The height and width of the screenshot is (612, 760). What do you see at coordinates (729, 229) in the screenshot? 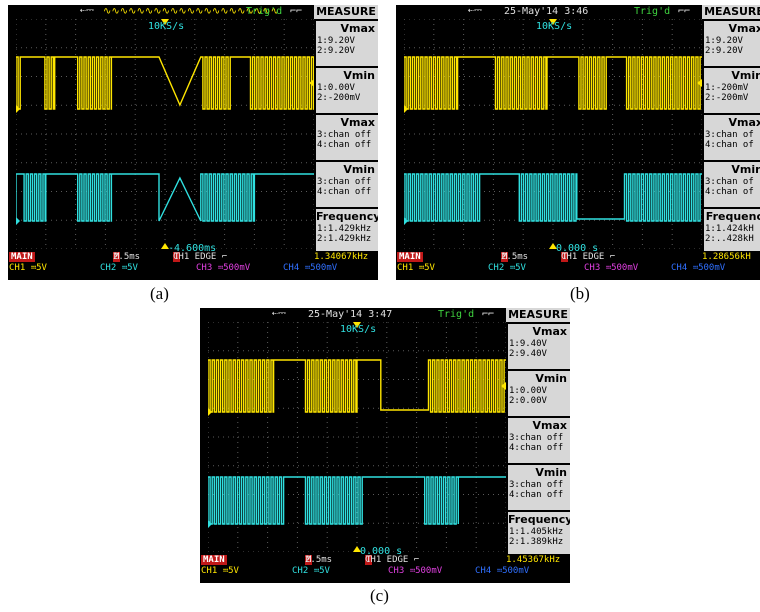
I see `measure-value: 1:1.424kH` at bounding box center [729, 229].